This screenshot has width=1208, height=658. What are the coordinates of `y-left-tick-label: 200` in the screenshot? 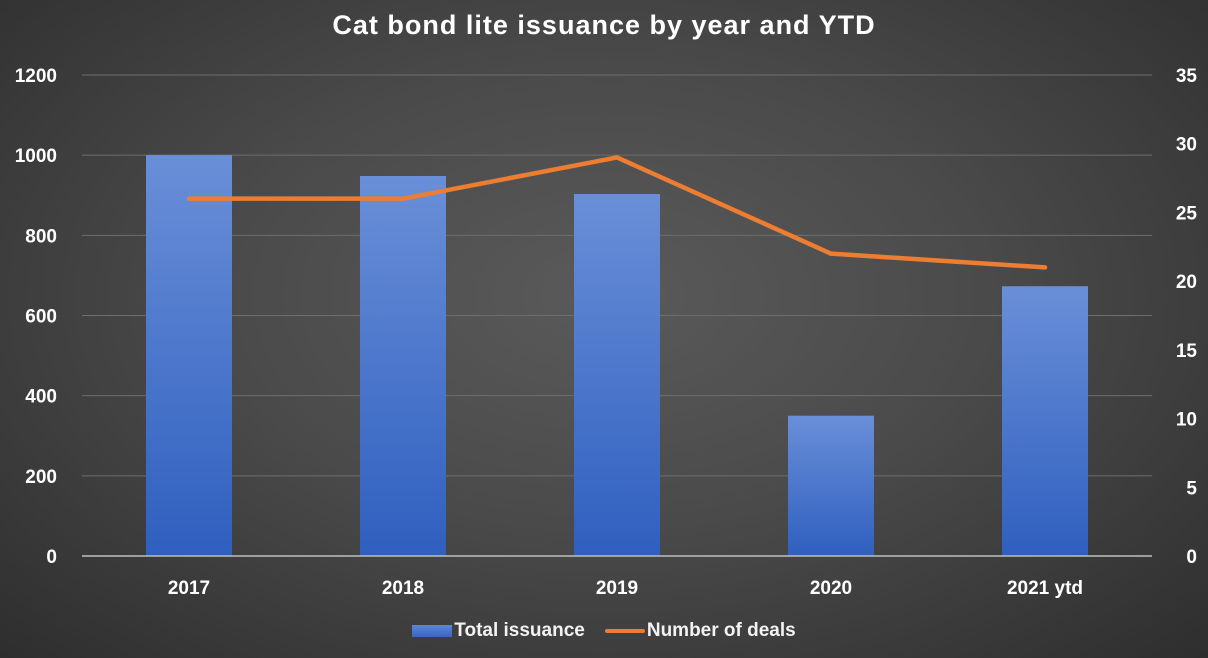 It's located at (41, 477).